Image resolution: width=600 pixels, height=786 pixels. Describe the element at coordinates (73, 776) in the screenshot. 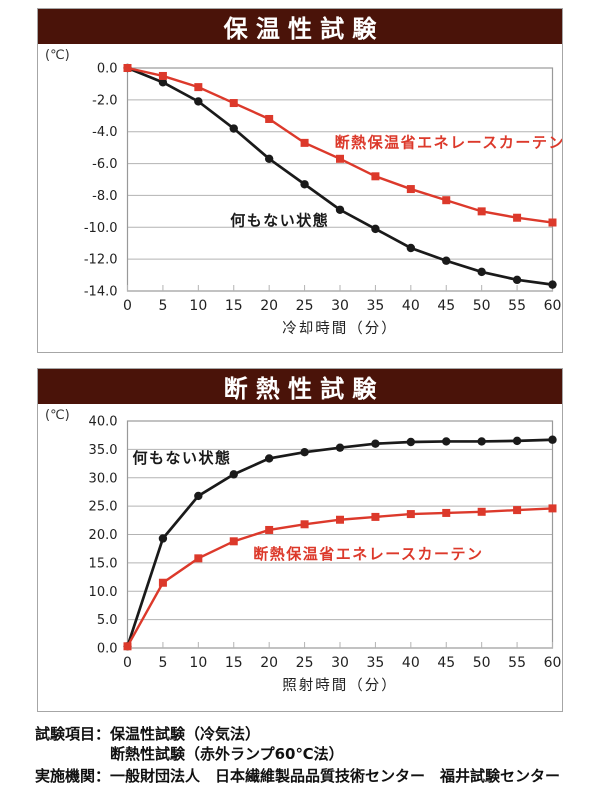

I see `organization-label: 実施機関：` at that location.